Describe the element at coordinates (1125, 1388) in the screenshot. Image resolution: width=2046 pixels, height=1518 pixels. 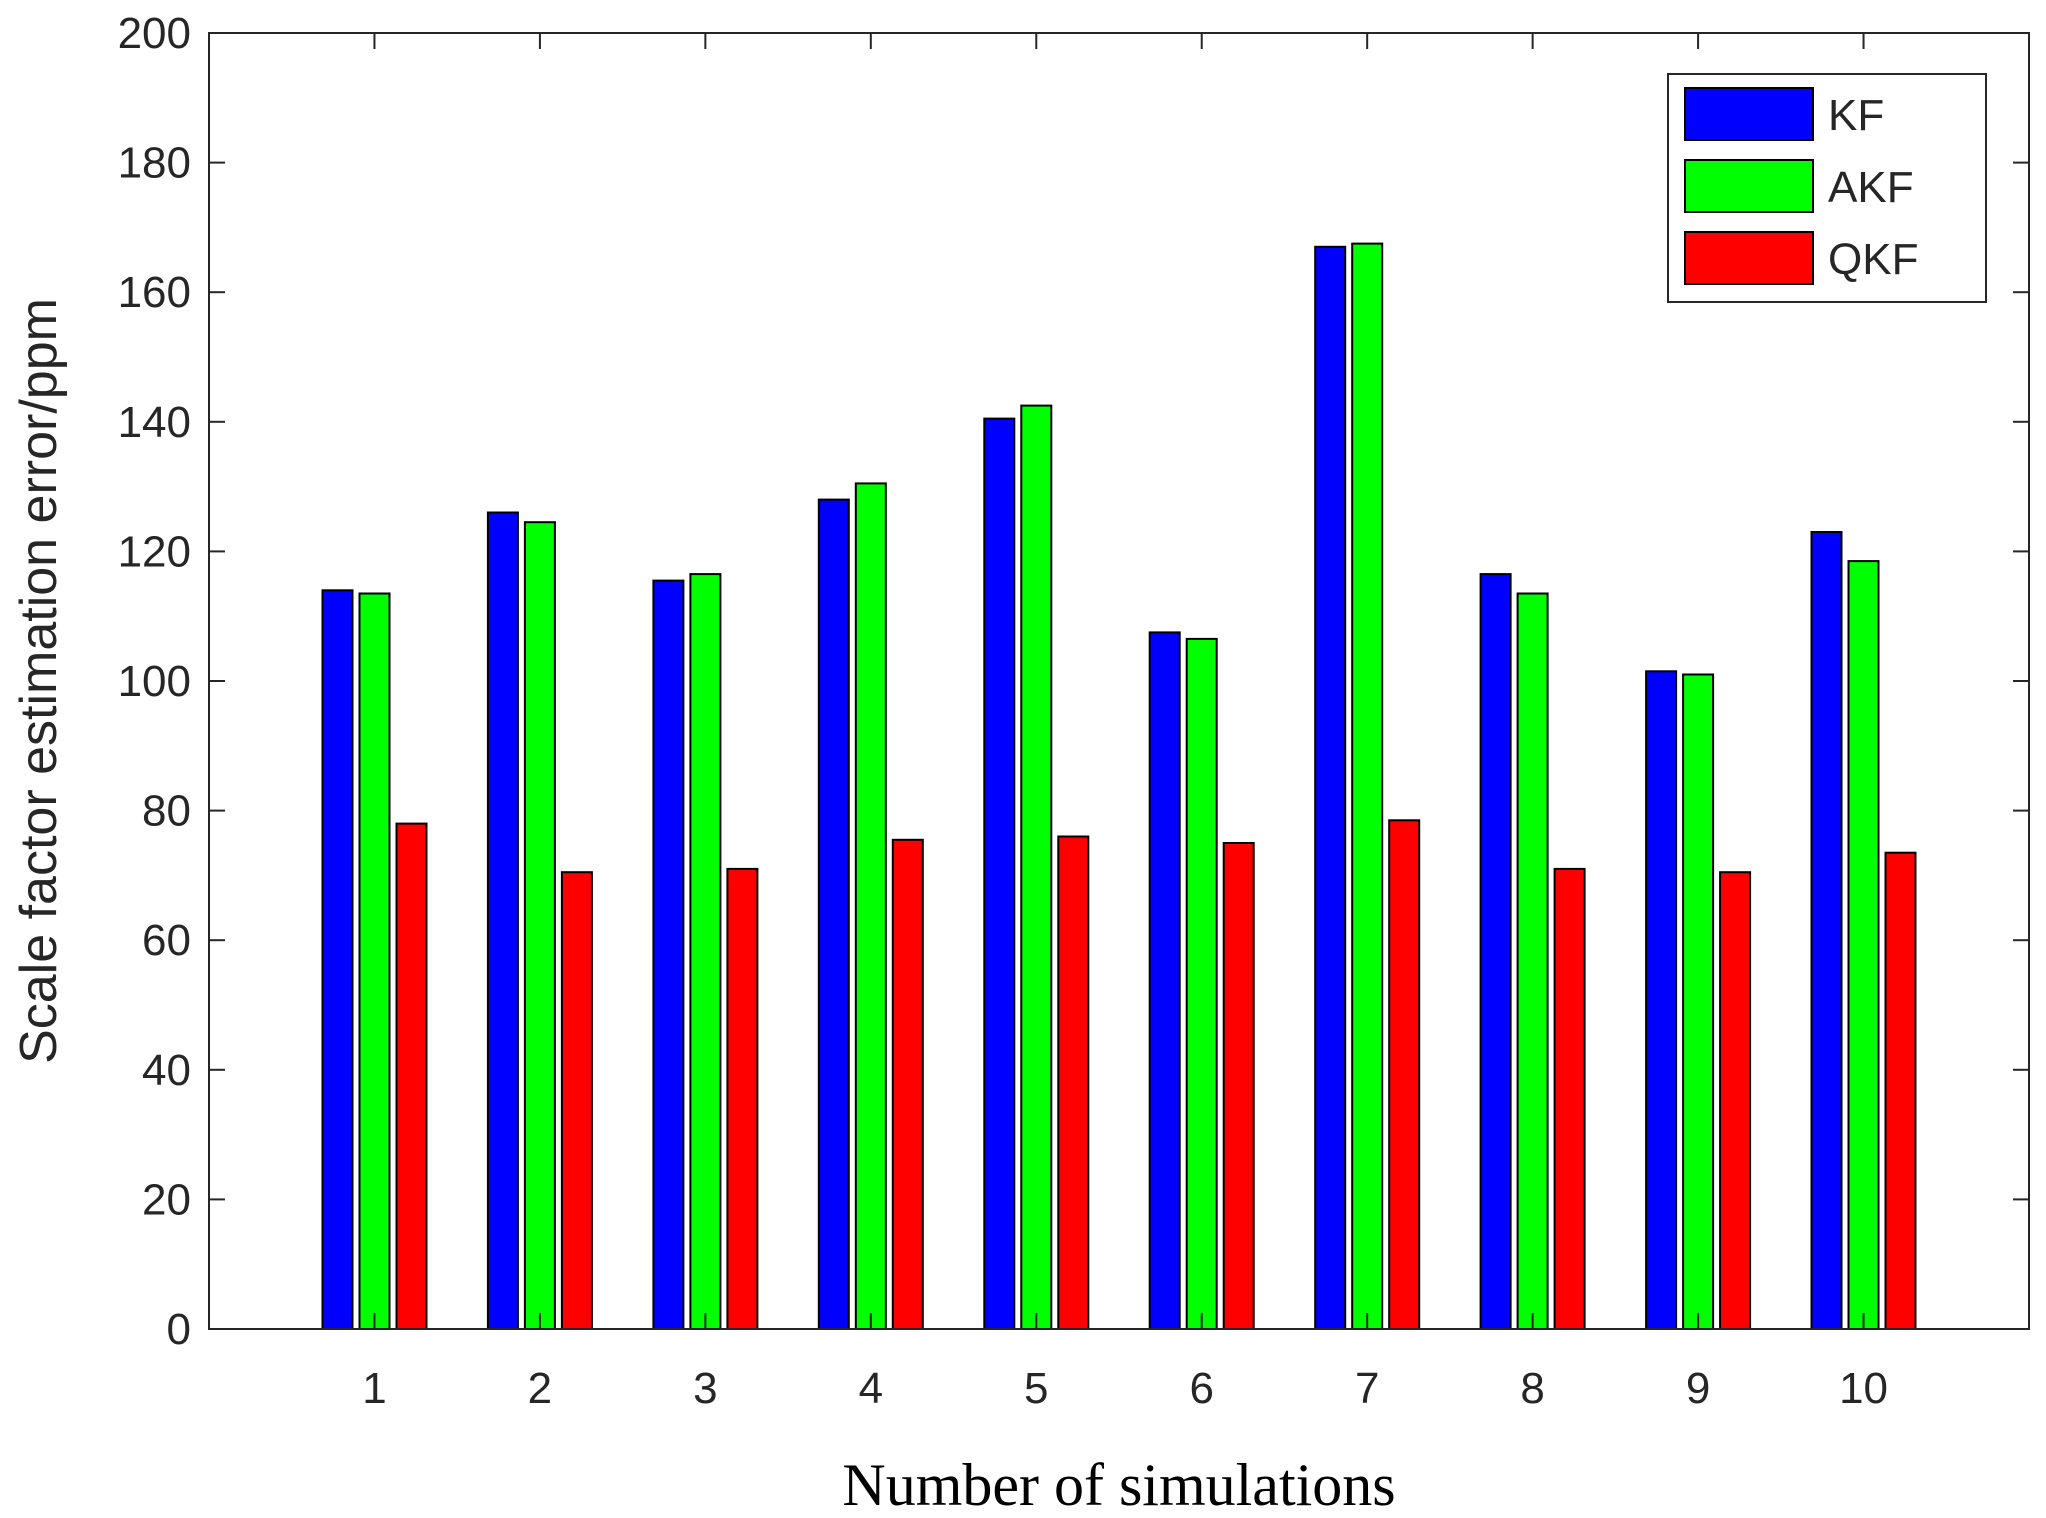
I see `x-tick-labels: 1 2 3 4 5 6 7 8 9 10` at that location.